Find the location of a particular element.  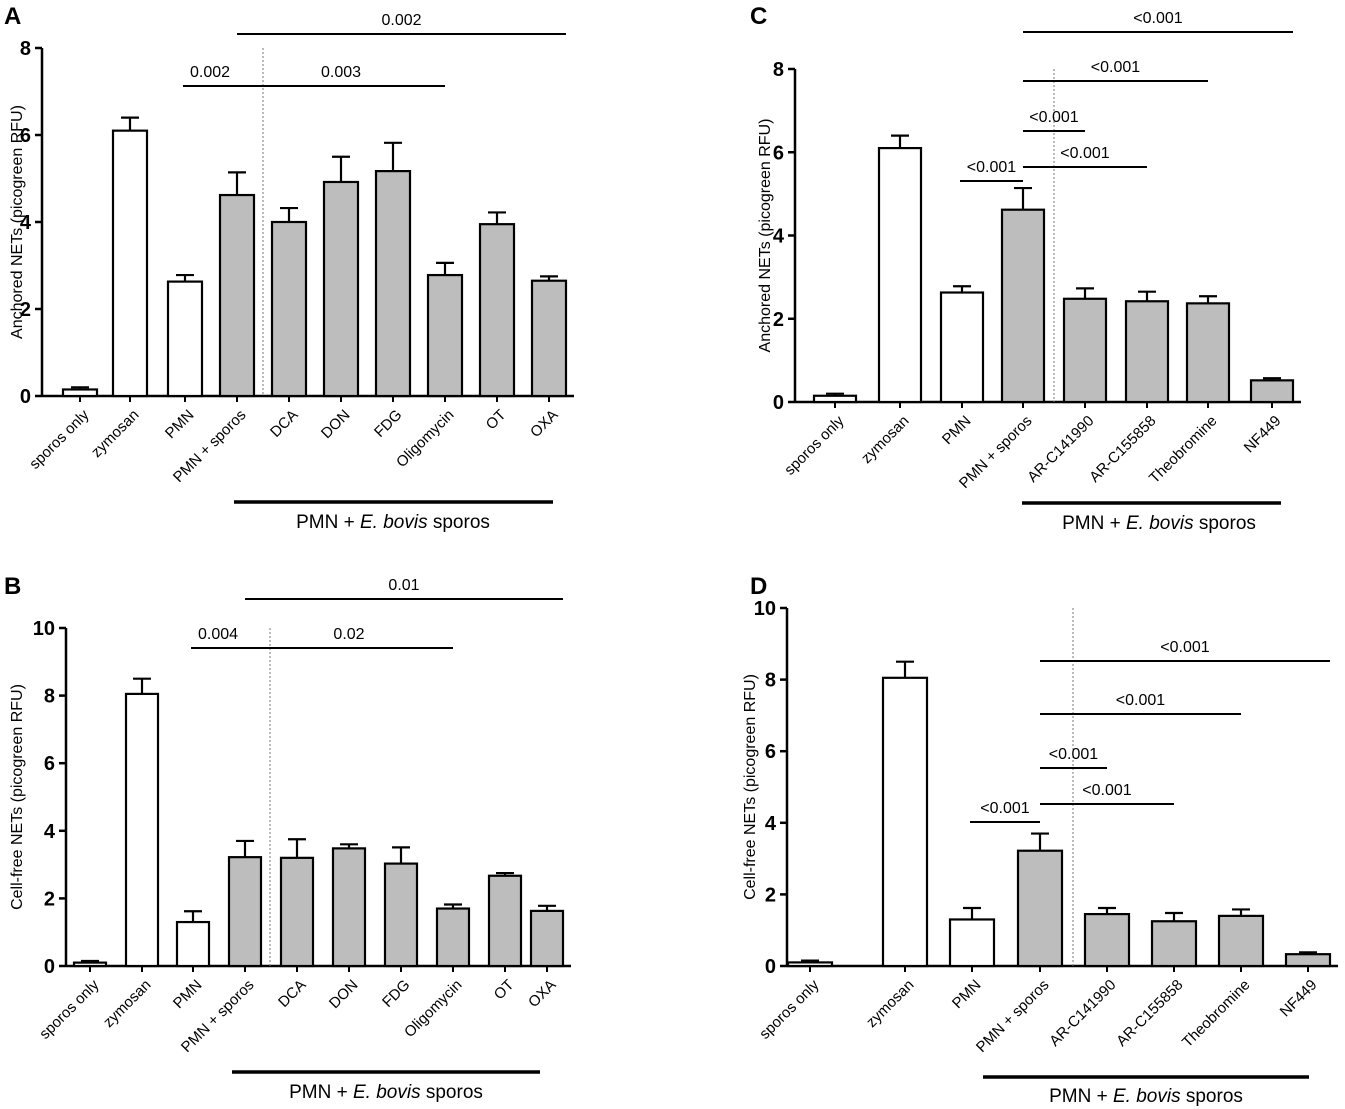

panel-letter: C is located at coordinates (758, 16).